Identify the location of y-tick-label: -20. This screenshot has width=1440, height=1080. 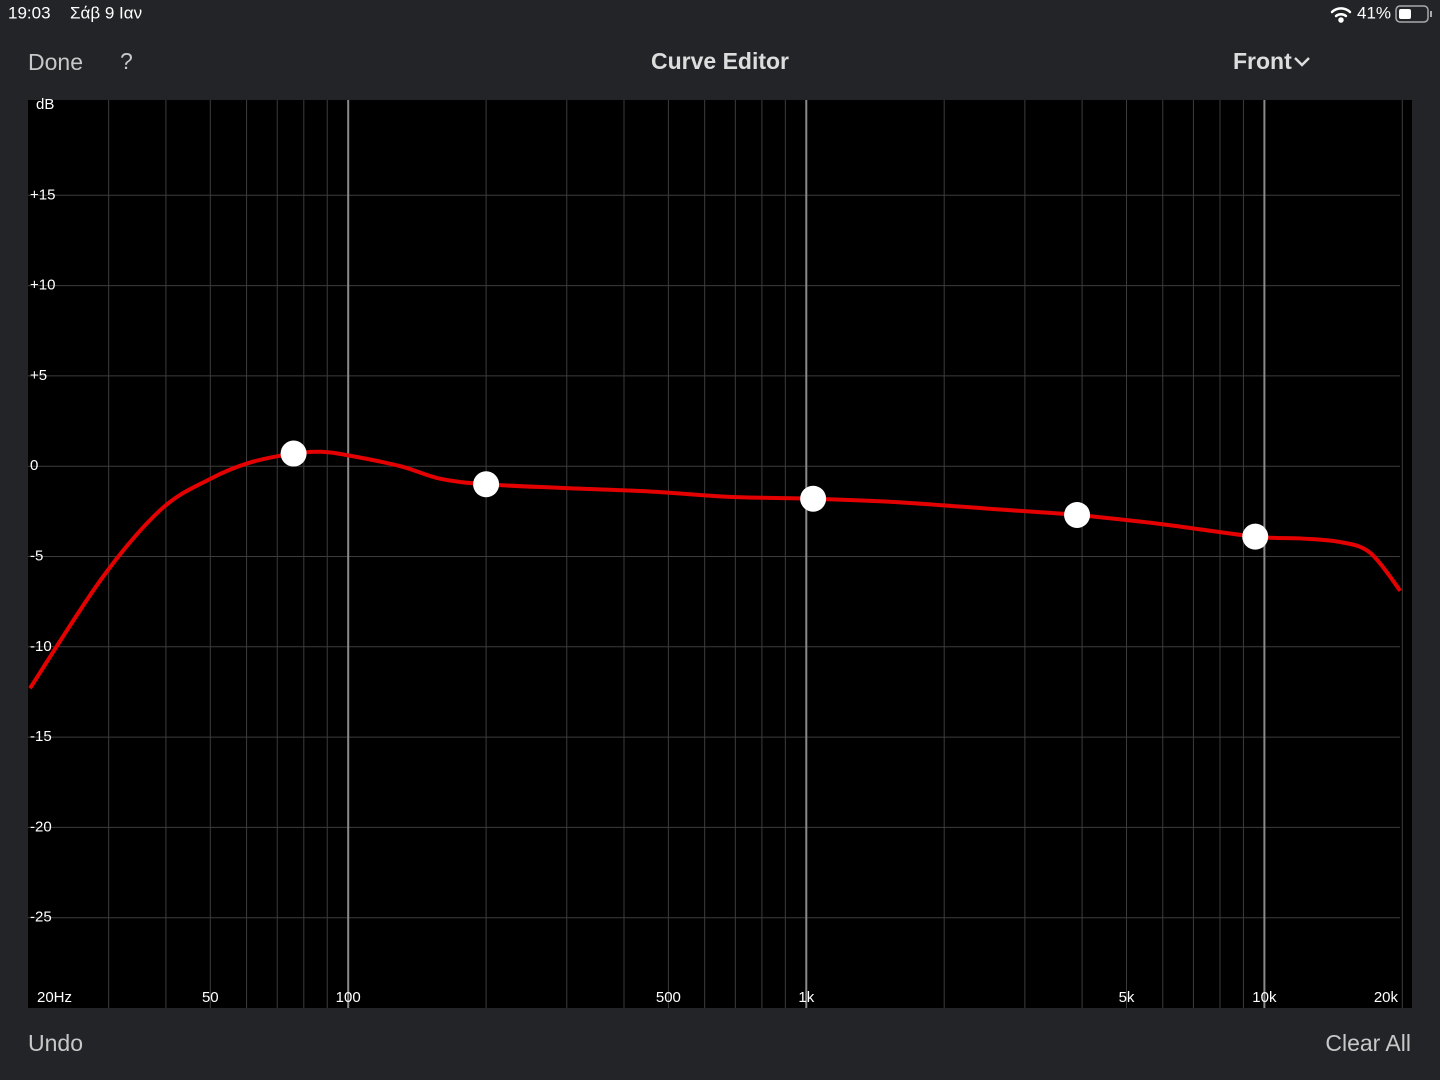
(41, 826).